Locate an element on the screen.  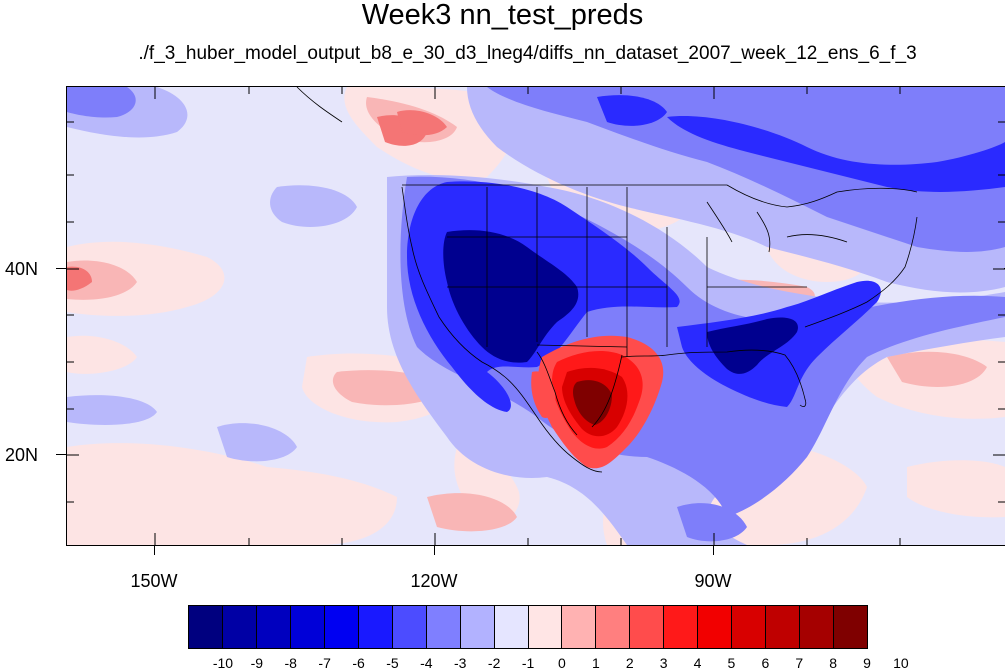
colorbar-label: -1 is located at coordinates (528, 663).